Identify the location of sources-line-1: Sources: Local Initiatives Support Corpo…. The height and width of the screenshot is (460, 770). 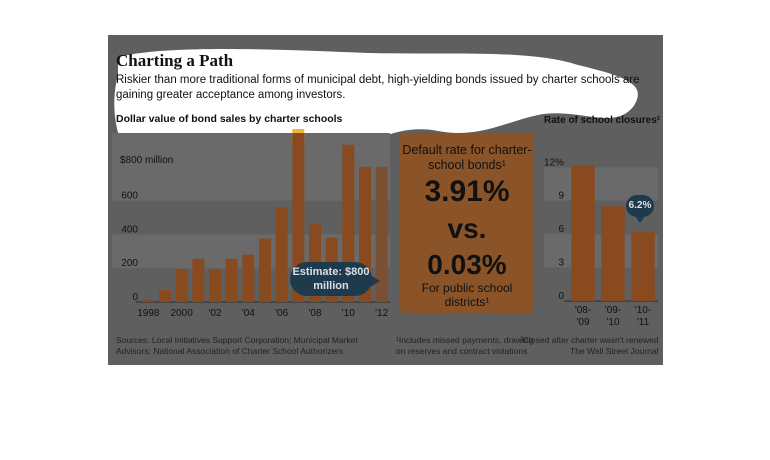
(237, 340).